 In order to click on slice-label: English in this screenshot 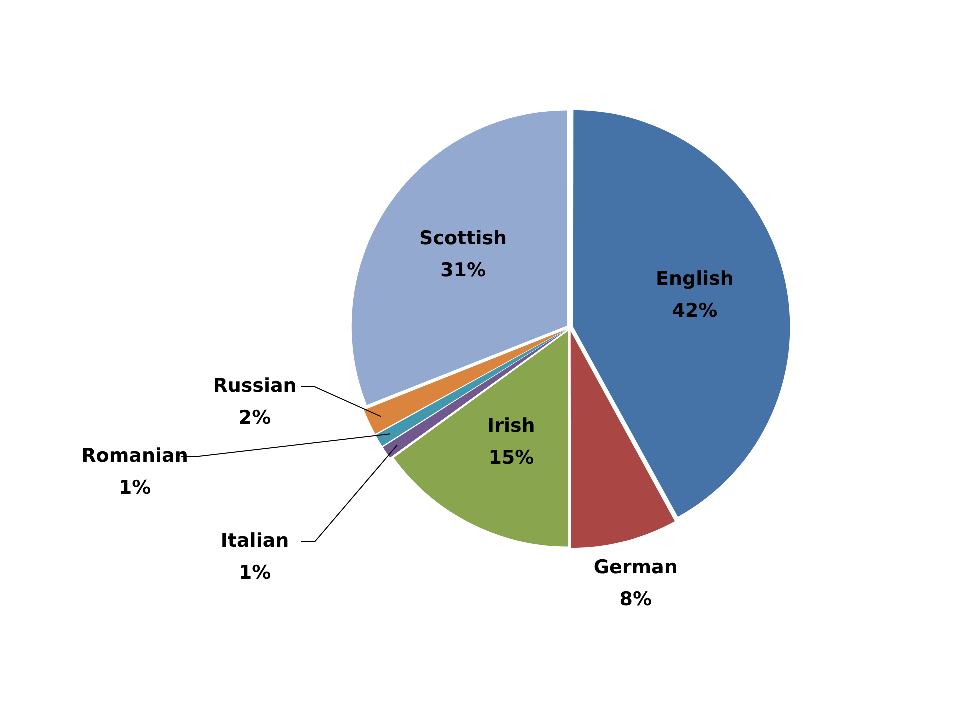, I will do `click(695, 279)`.